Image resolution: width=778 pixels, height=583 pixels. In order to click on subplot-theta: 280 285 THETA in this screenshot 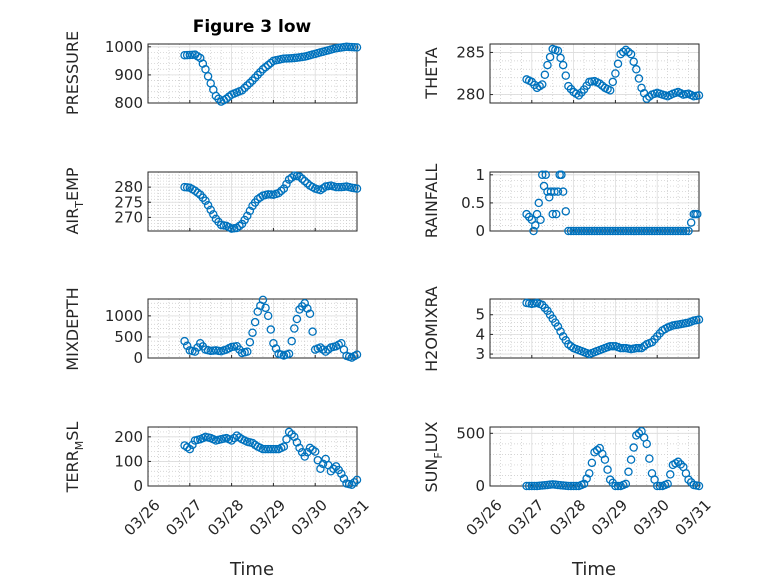, I will do `click(563, 73)`.